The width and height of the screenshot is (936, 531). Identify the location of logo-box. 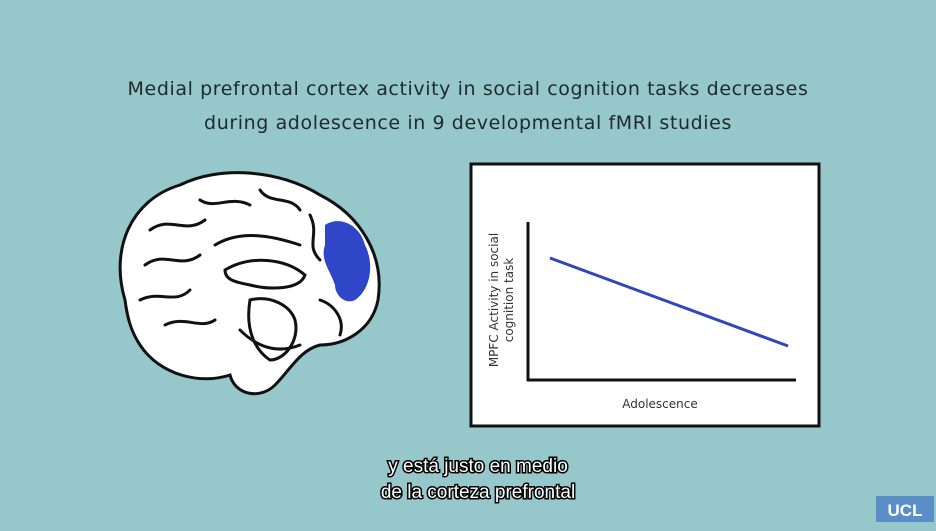
(905, 509).